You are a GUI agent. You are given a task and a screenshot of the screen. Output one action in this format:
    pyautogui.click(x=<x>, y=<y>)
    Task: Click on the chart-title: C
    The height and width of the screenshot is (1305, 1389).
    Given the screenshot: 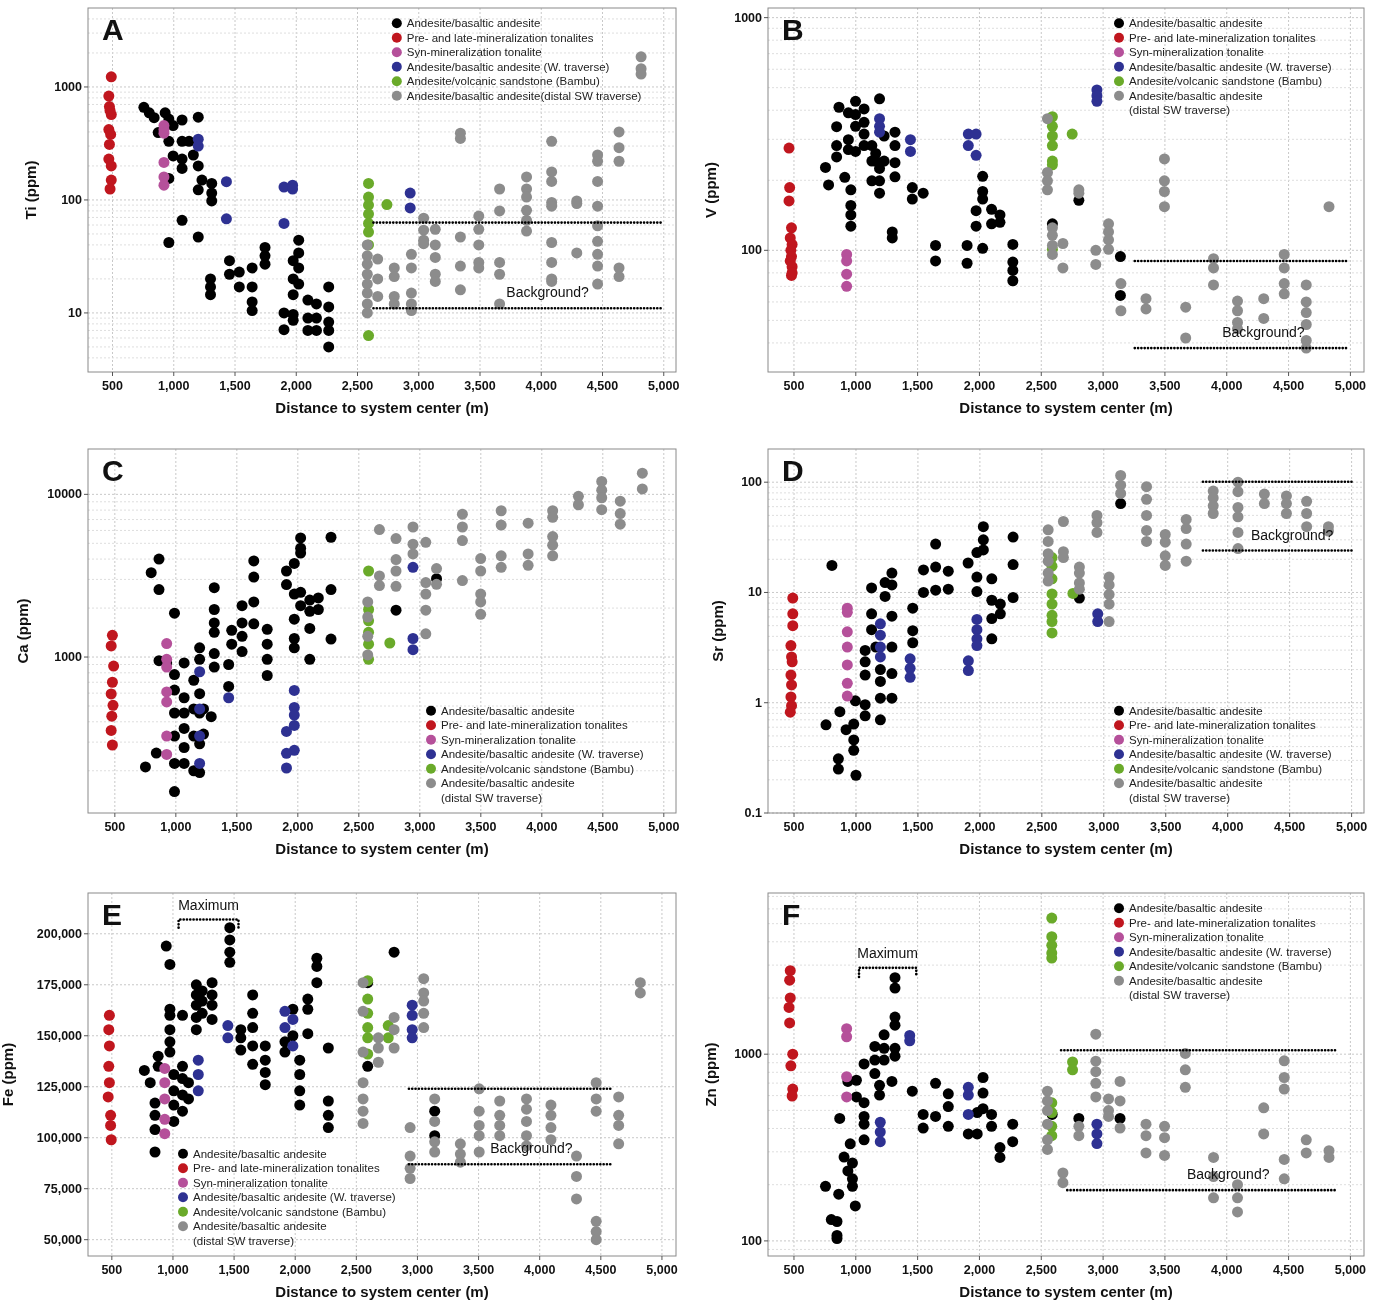 What is the action you would take?
    pyautogui.click(x=113, y=470)
    